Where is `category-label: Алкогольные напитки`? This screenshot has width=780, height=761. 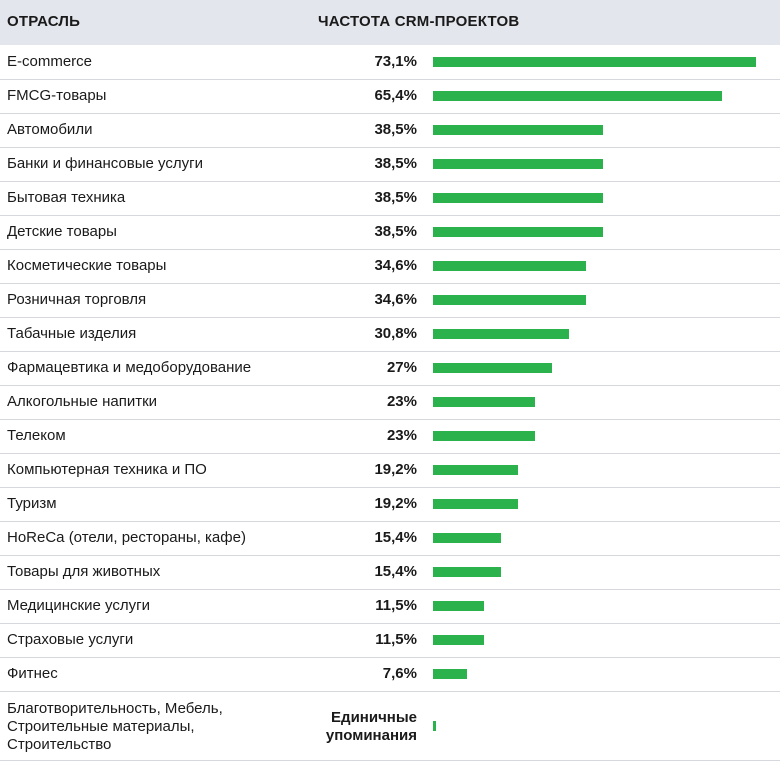 category-label: Алкогольные напитки is located at coordinates (82, 401).